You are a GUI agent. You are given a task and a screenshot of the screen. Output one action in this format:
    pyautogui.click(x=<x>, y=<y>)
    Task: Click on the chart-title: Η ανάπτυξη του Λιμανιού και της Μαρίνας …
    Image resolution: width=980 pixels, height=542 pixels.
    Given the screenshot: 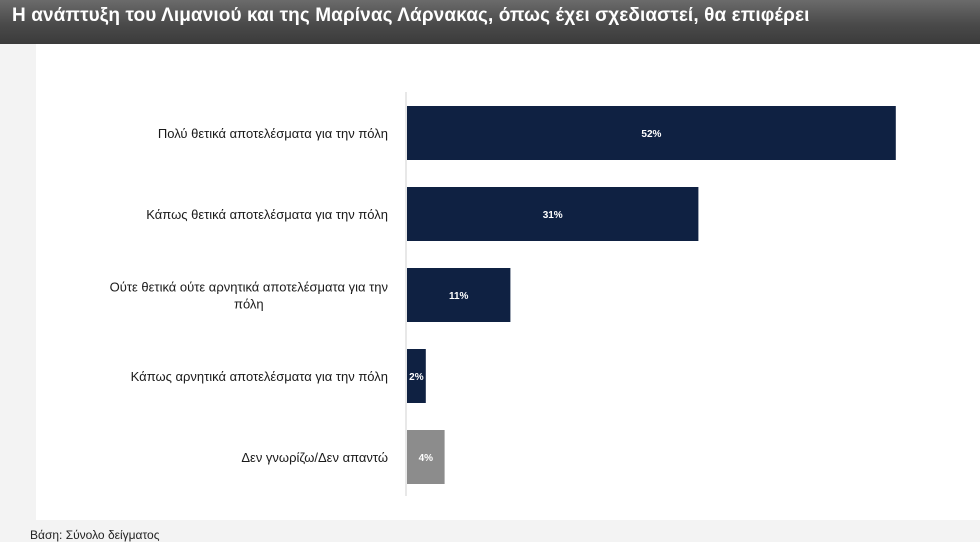 What is the action you would take?
    pyautogui.click(x=411, y=15)
    